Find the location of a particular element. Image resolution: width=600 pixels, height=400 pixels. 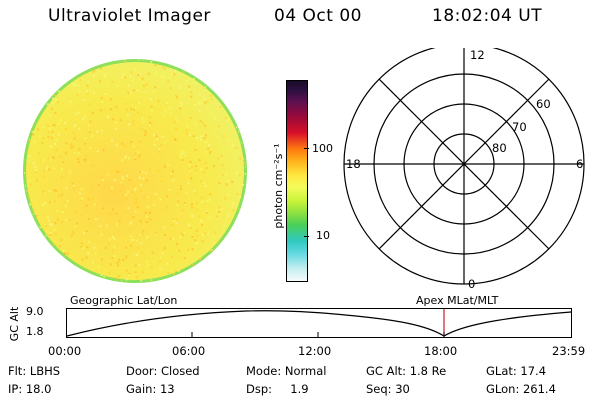

lat-label-60: 60 is located at coordinates (543, 104).